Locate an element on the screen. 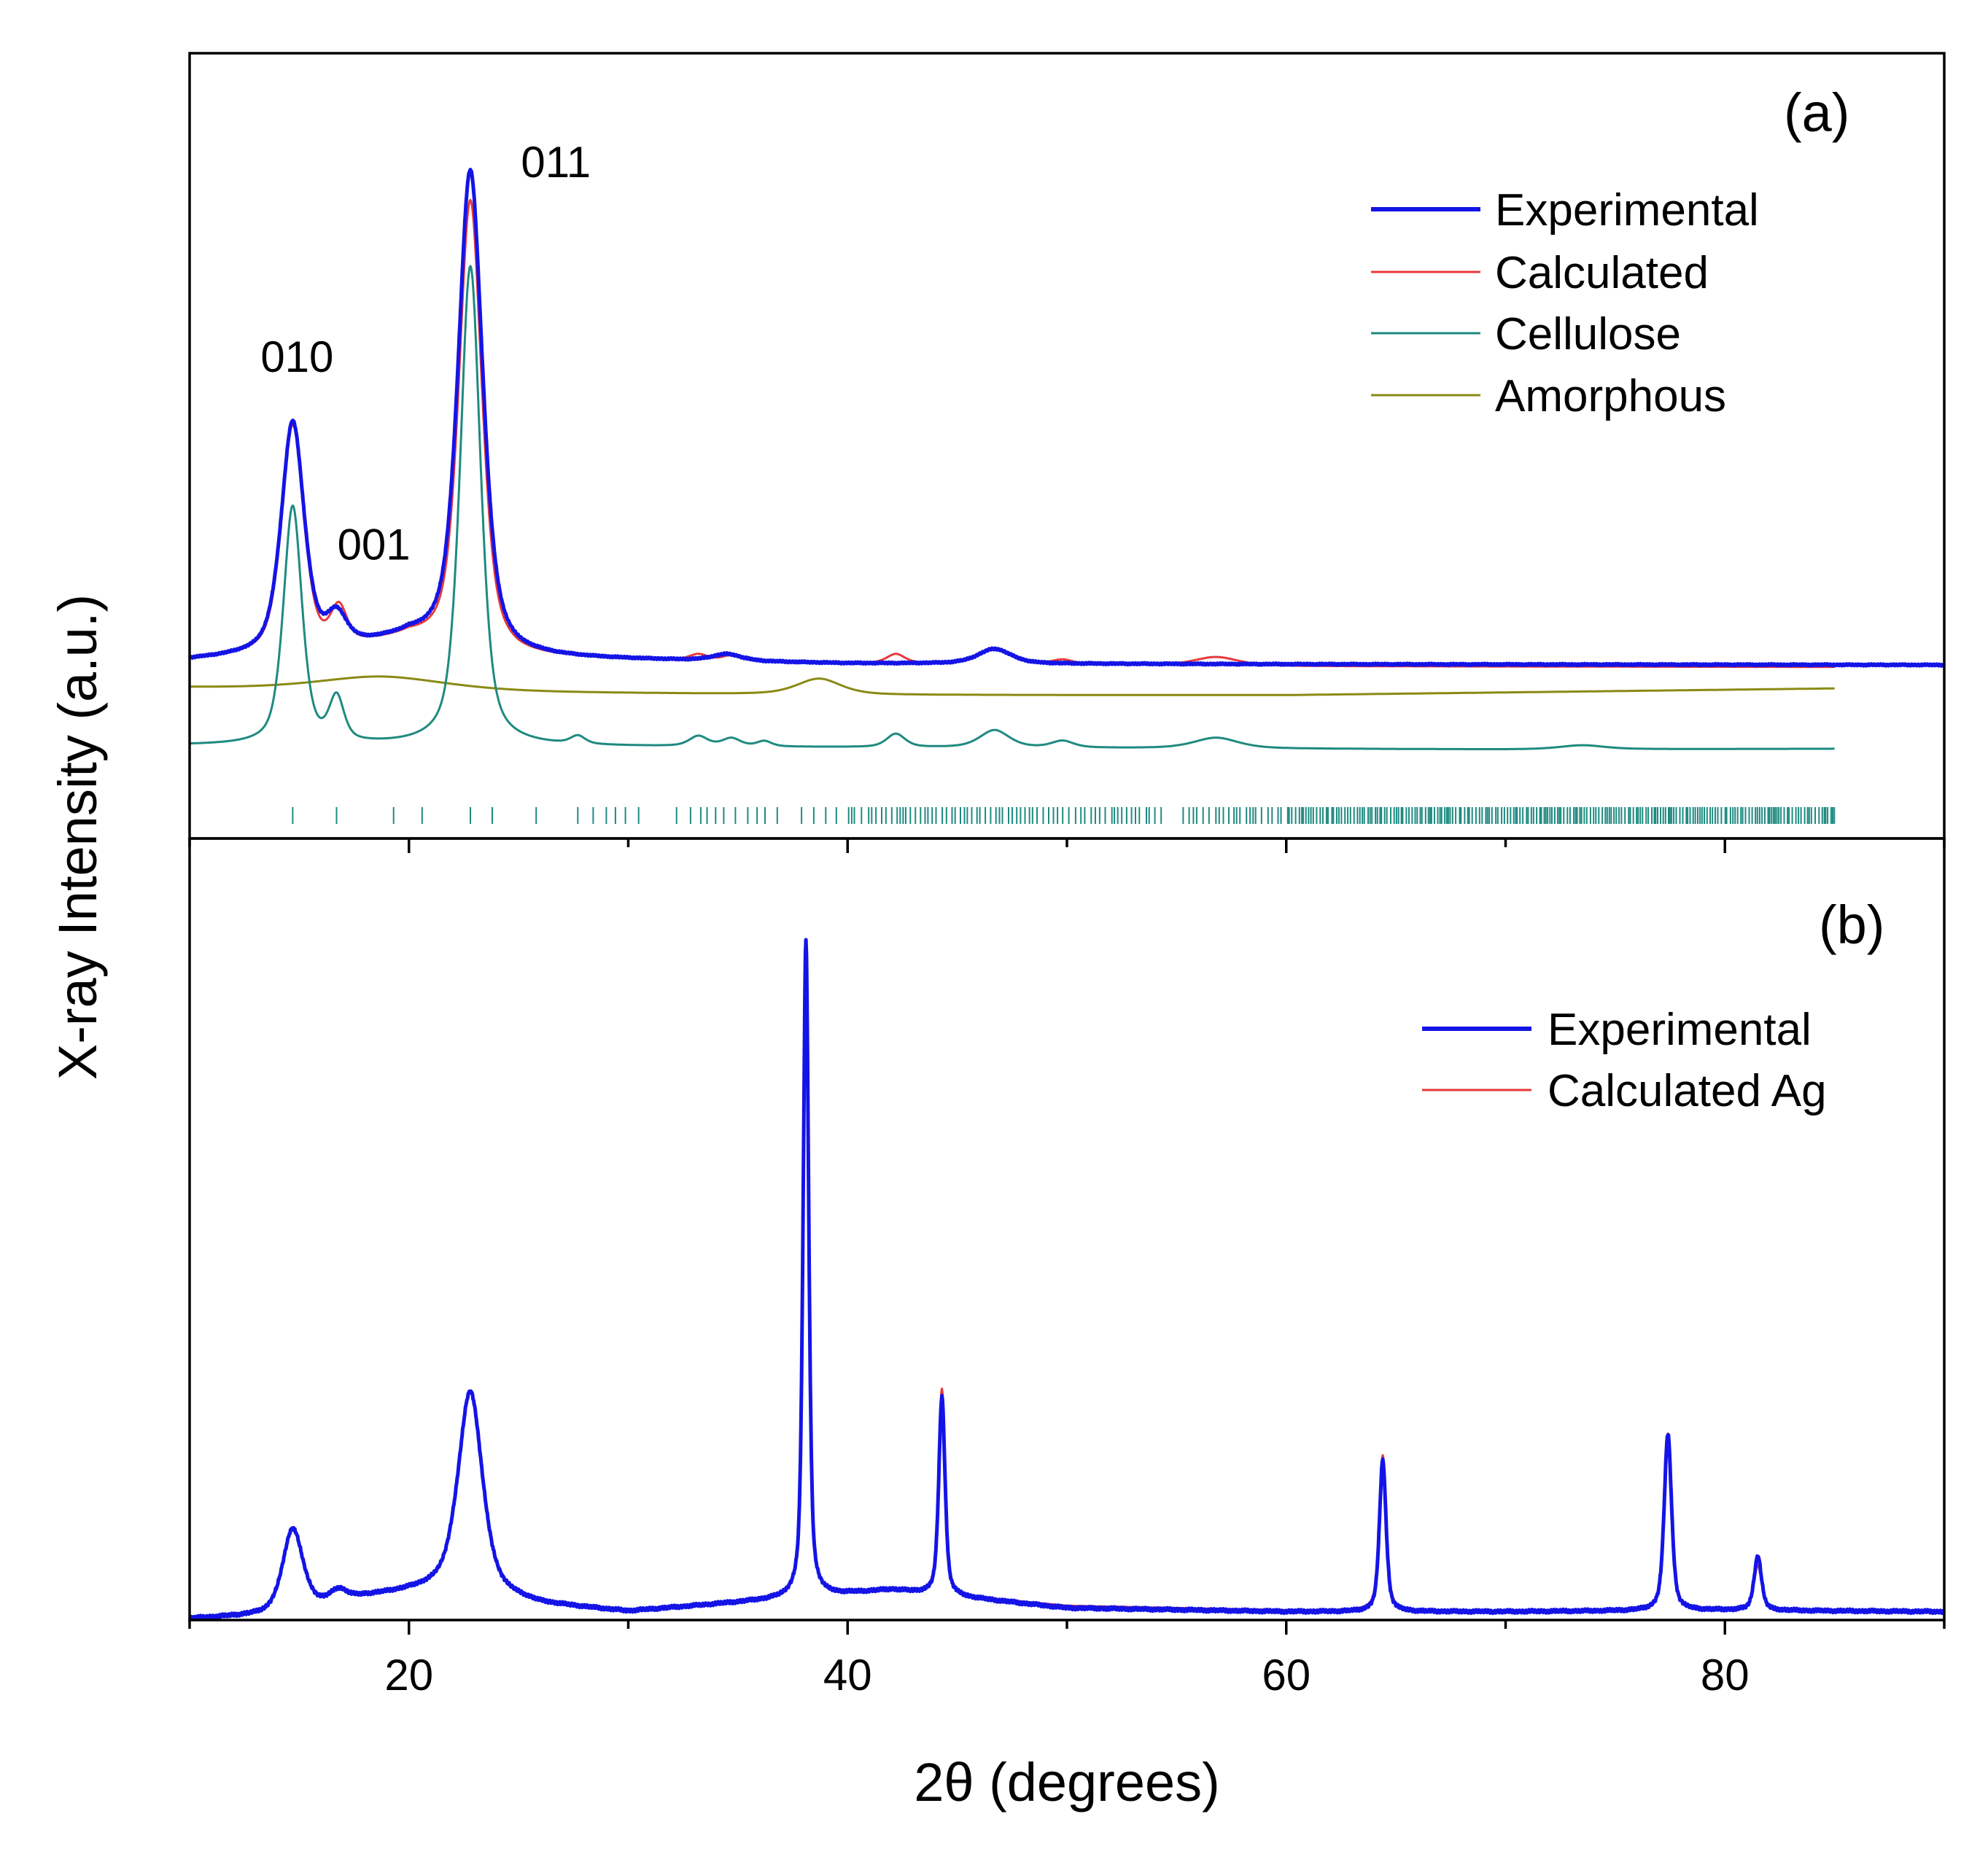  x-tick-label-40: 40 is located at coordinates (847, 1675).